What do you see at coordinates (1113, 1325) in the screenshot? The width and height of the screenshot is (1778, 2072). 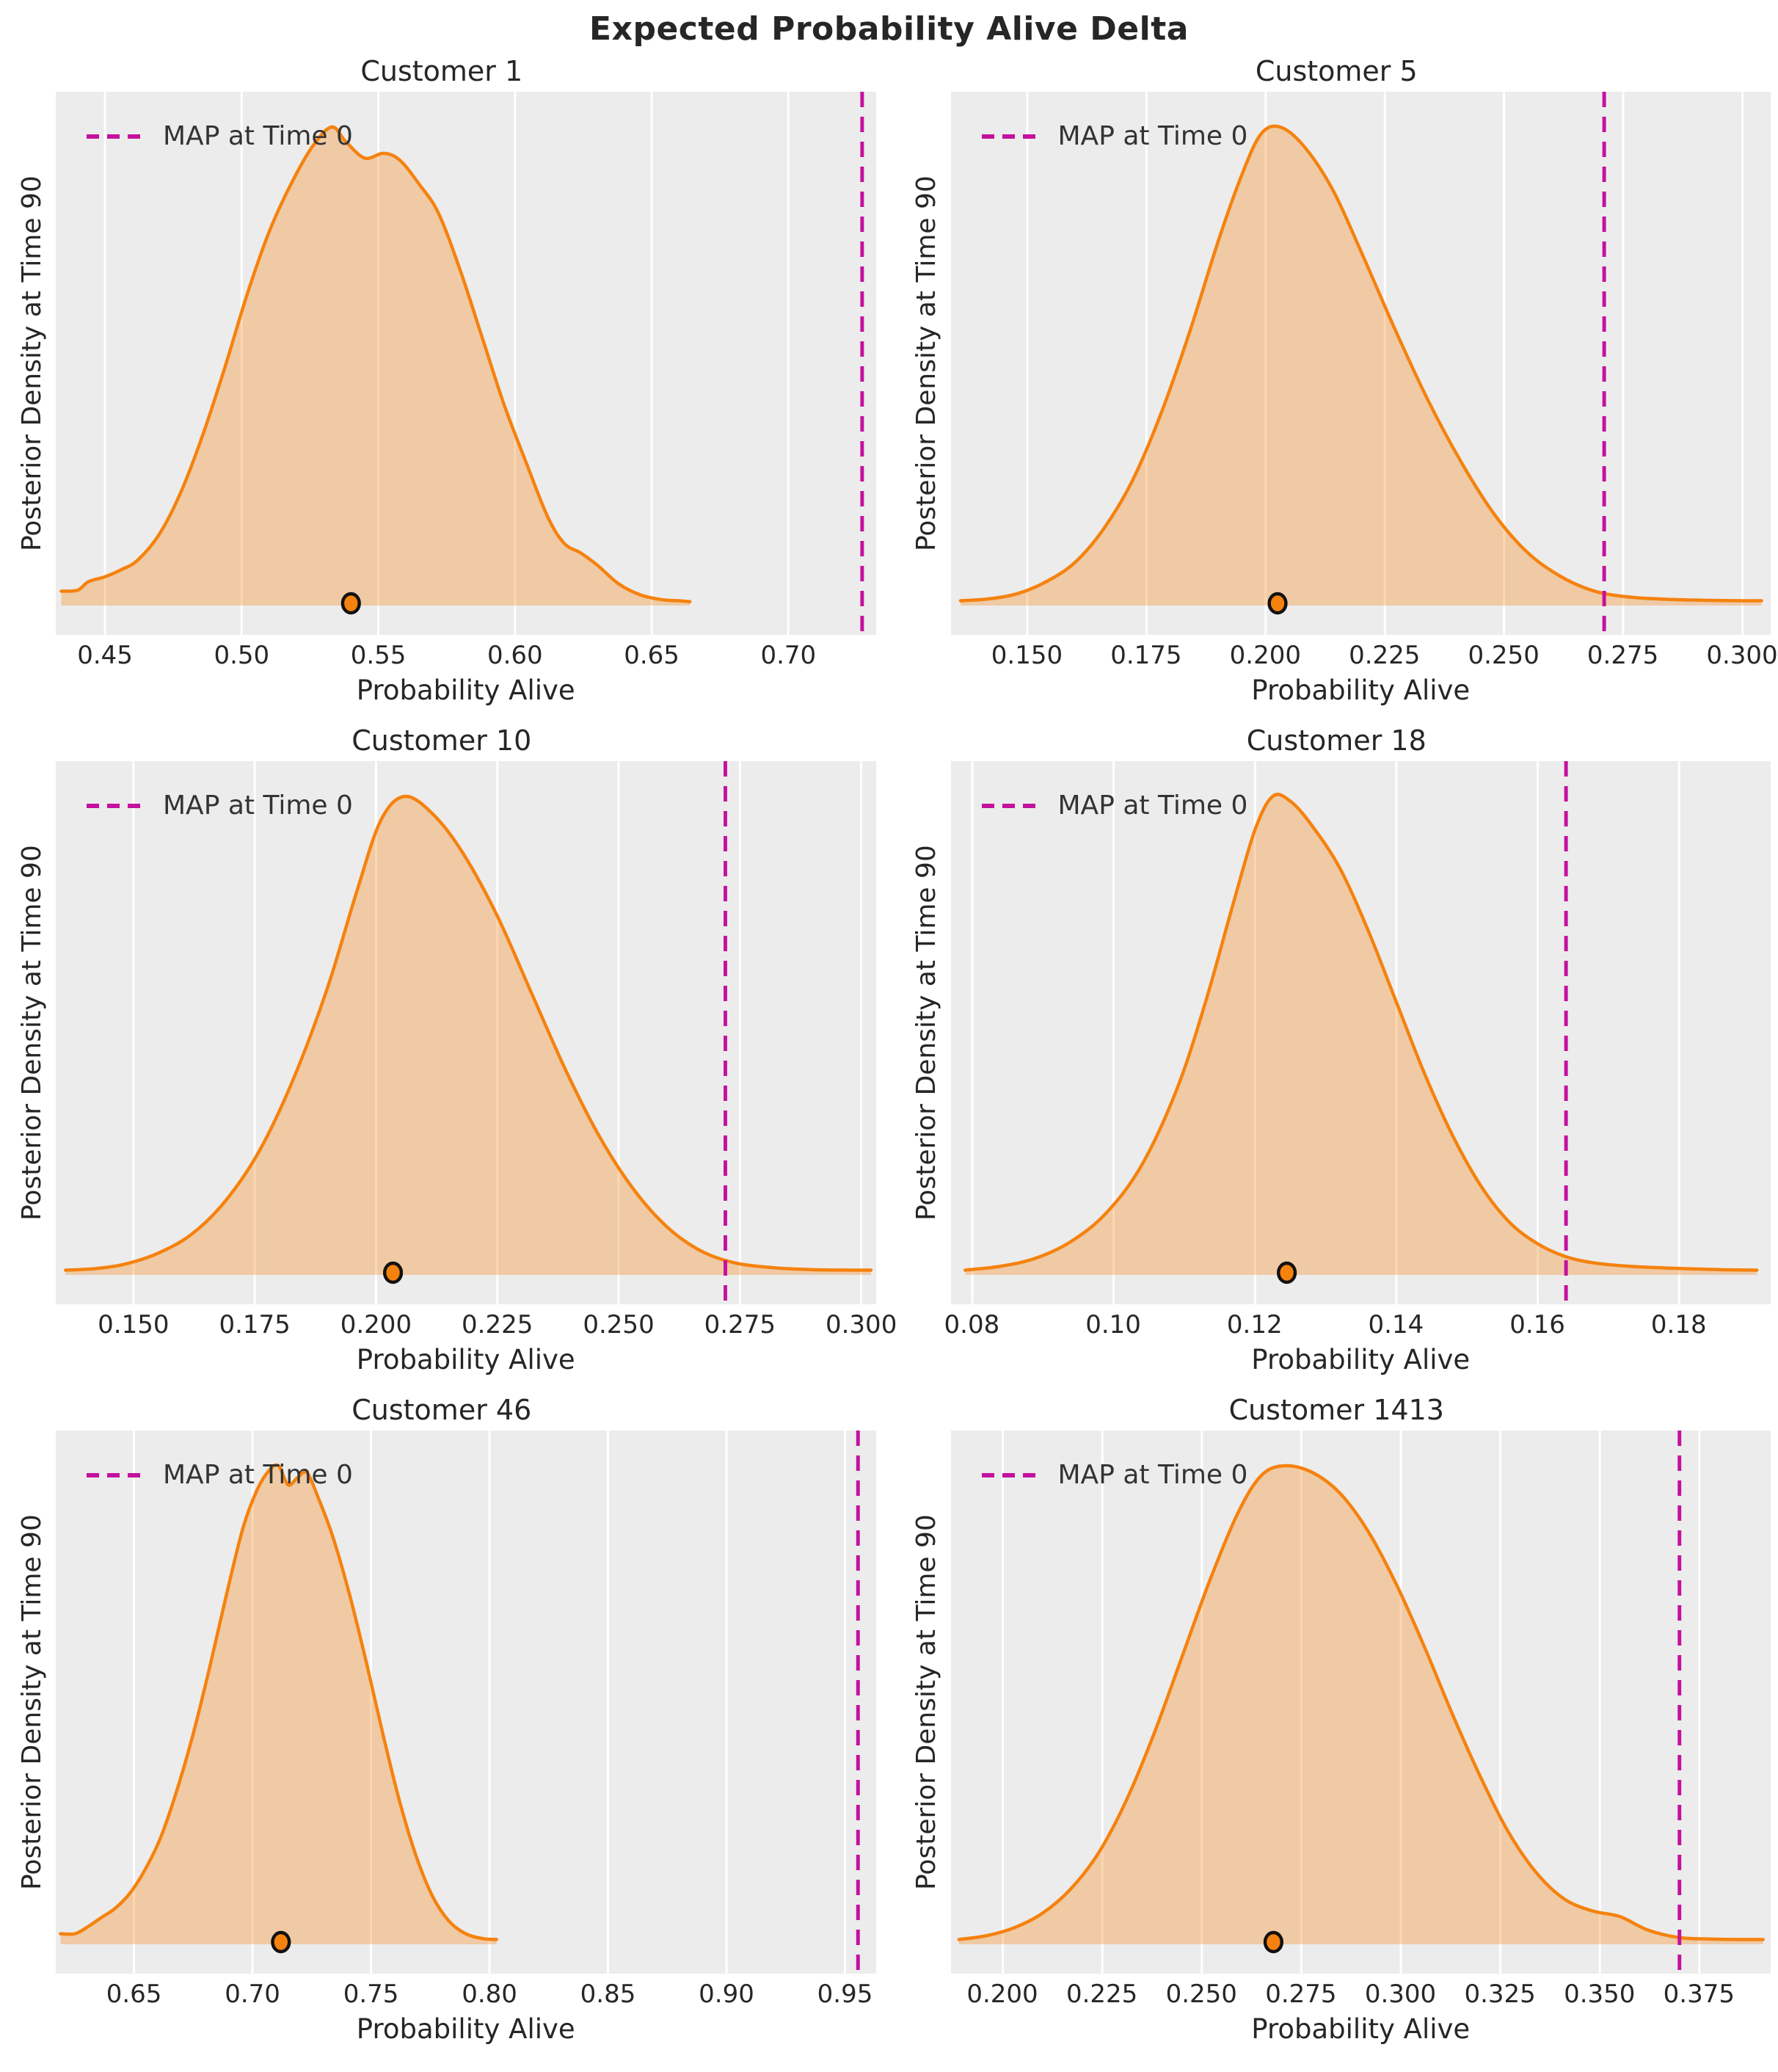 I see `x-tick-label: 0.10` at bounding box center [1113, 1325].